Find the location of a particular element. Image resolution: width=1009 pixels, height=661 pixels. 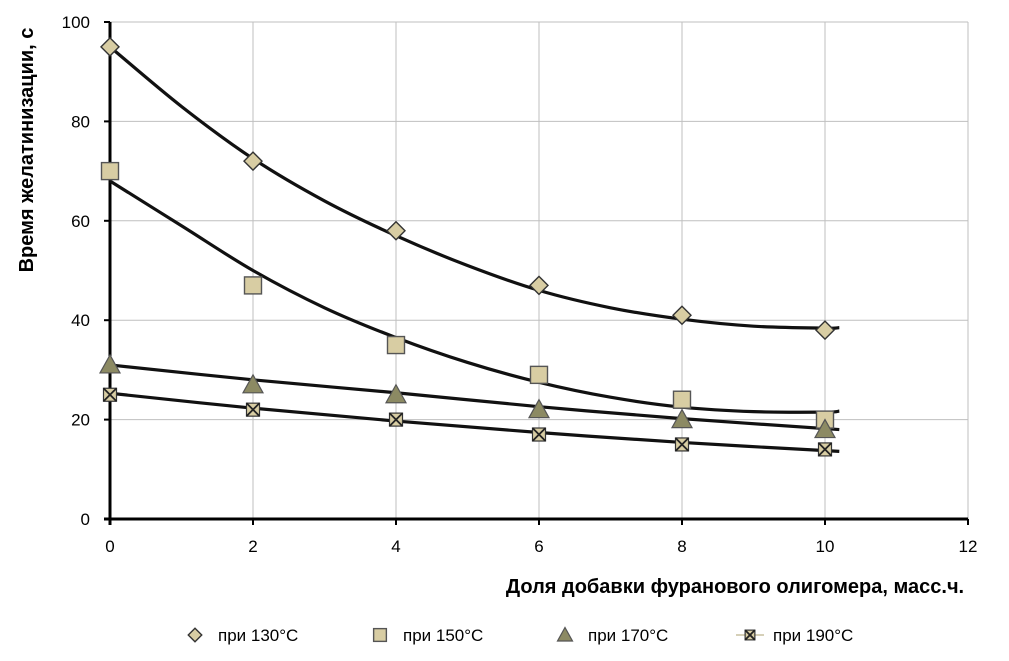

legend-label-2: при 150°C is located at coordinates (443, 635).